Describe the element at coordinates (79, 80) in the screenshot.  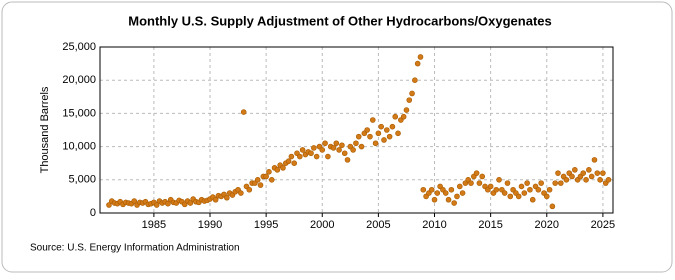
I see `y-tick-label: 20,000` at that location.